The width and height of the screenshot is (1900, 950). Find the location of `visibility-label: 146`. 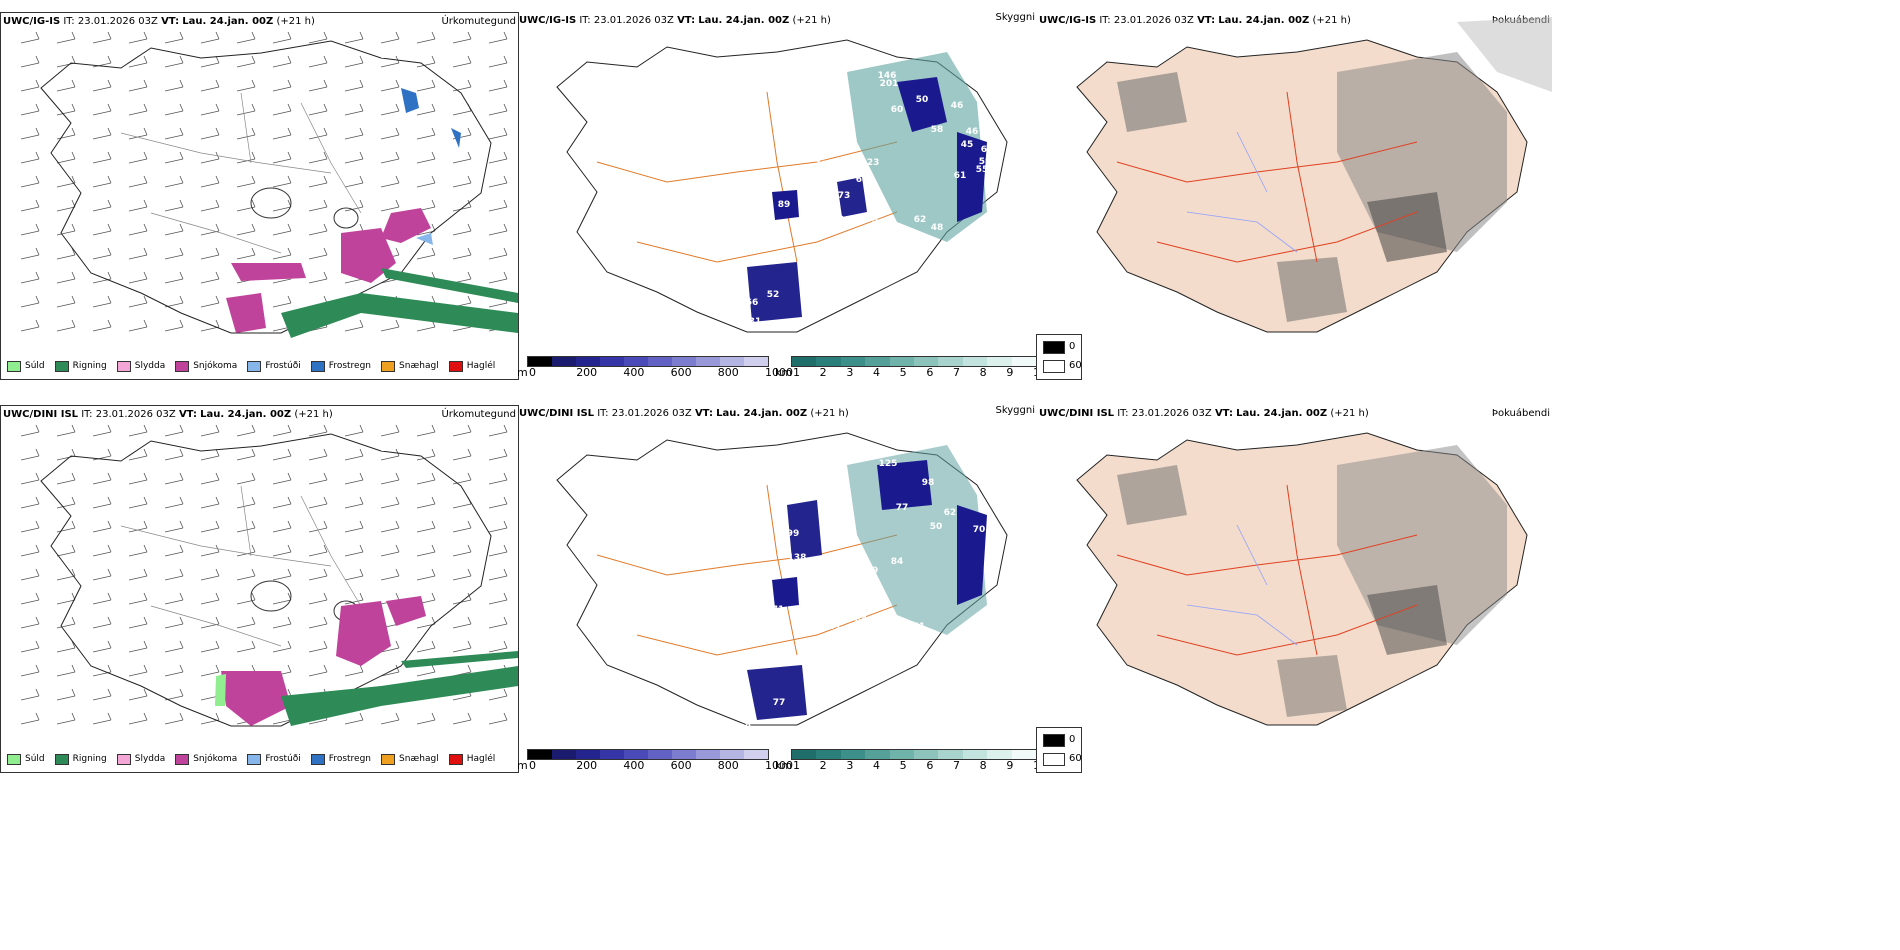

visibility-label: 146 is located at coordinates (887, 76).